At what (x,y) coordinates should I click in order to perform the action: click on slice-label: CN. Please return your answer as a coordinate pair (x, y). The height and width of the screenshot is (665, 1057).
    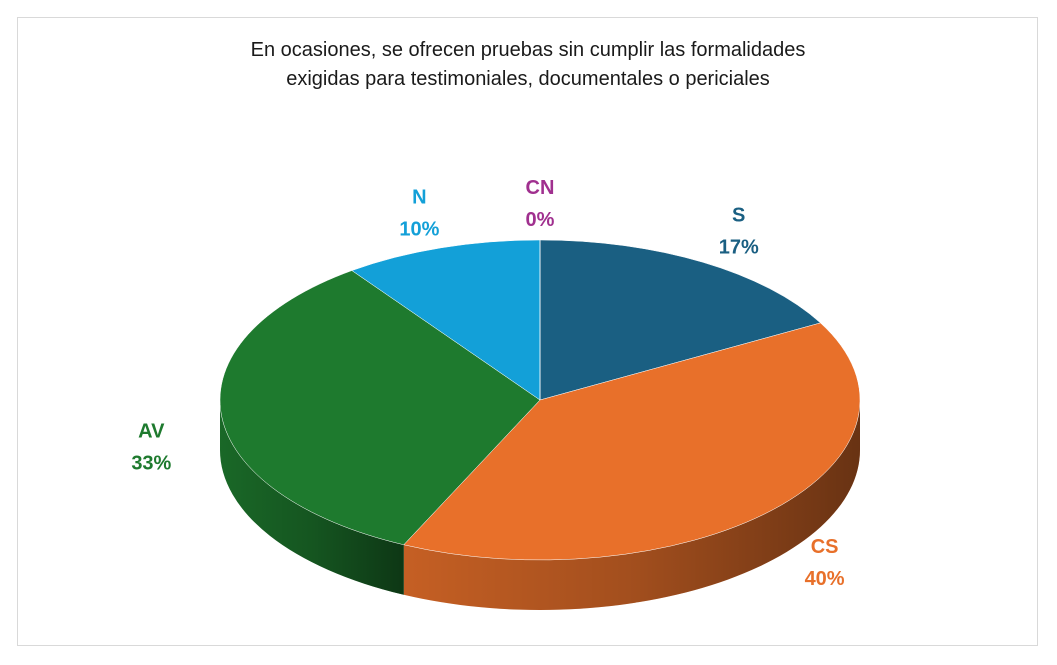
    Looking at the image, I should click on (540, 188).